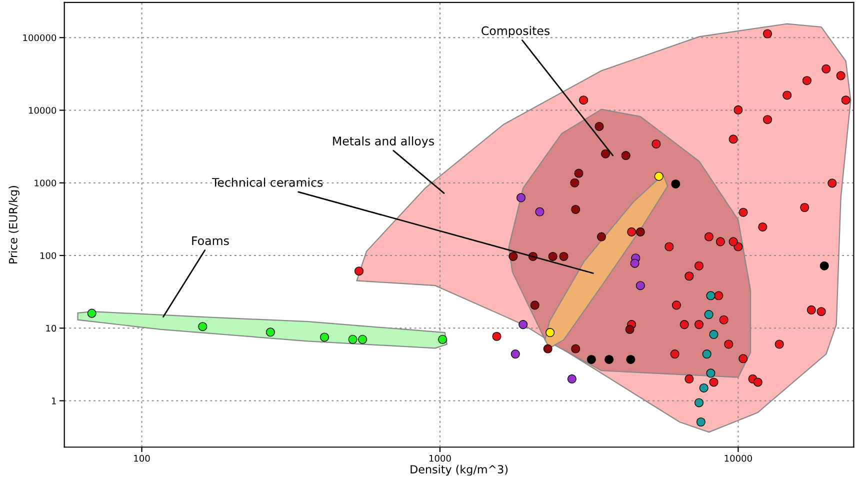 The height and width of the screenshot is (486, 858). Describe the element at coordinates (440, 458) in the screenshot. I see `x-tick-label: 1000` at that location.